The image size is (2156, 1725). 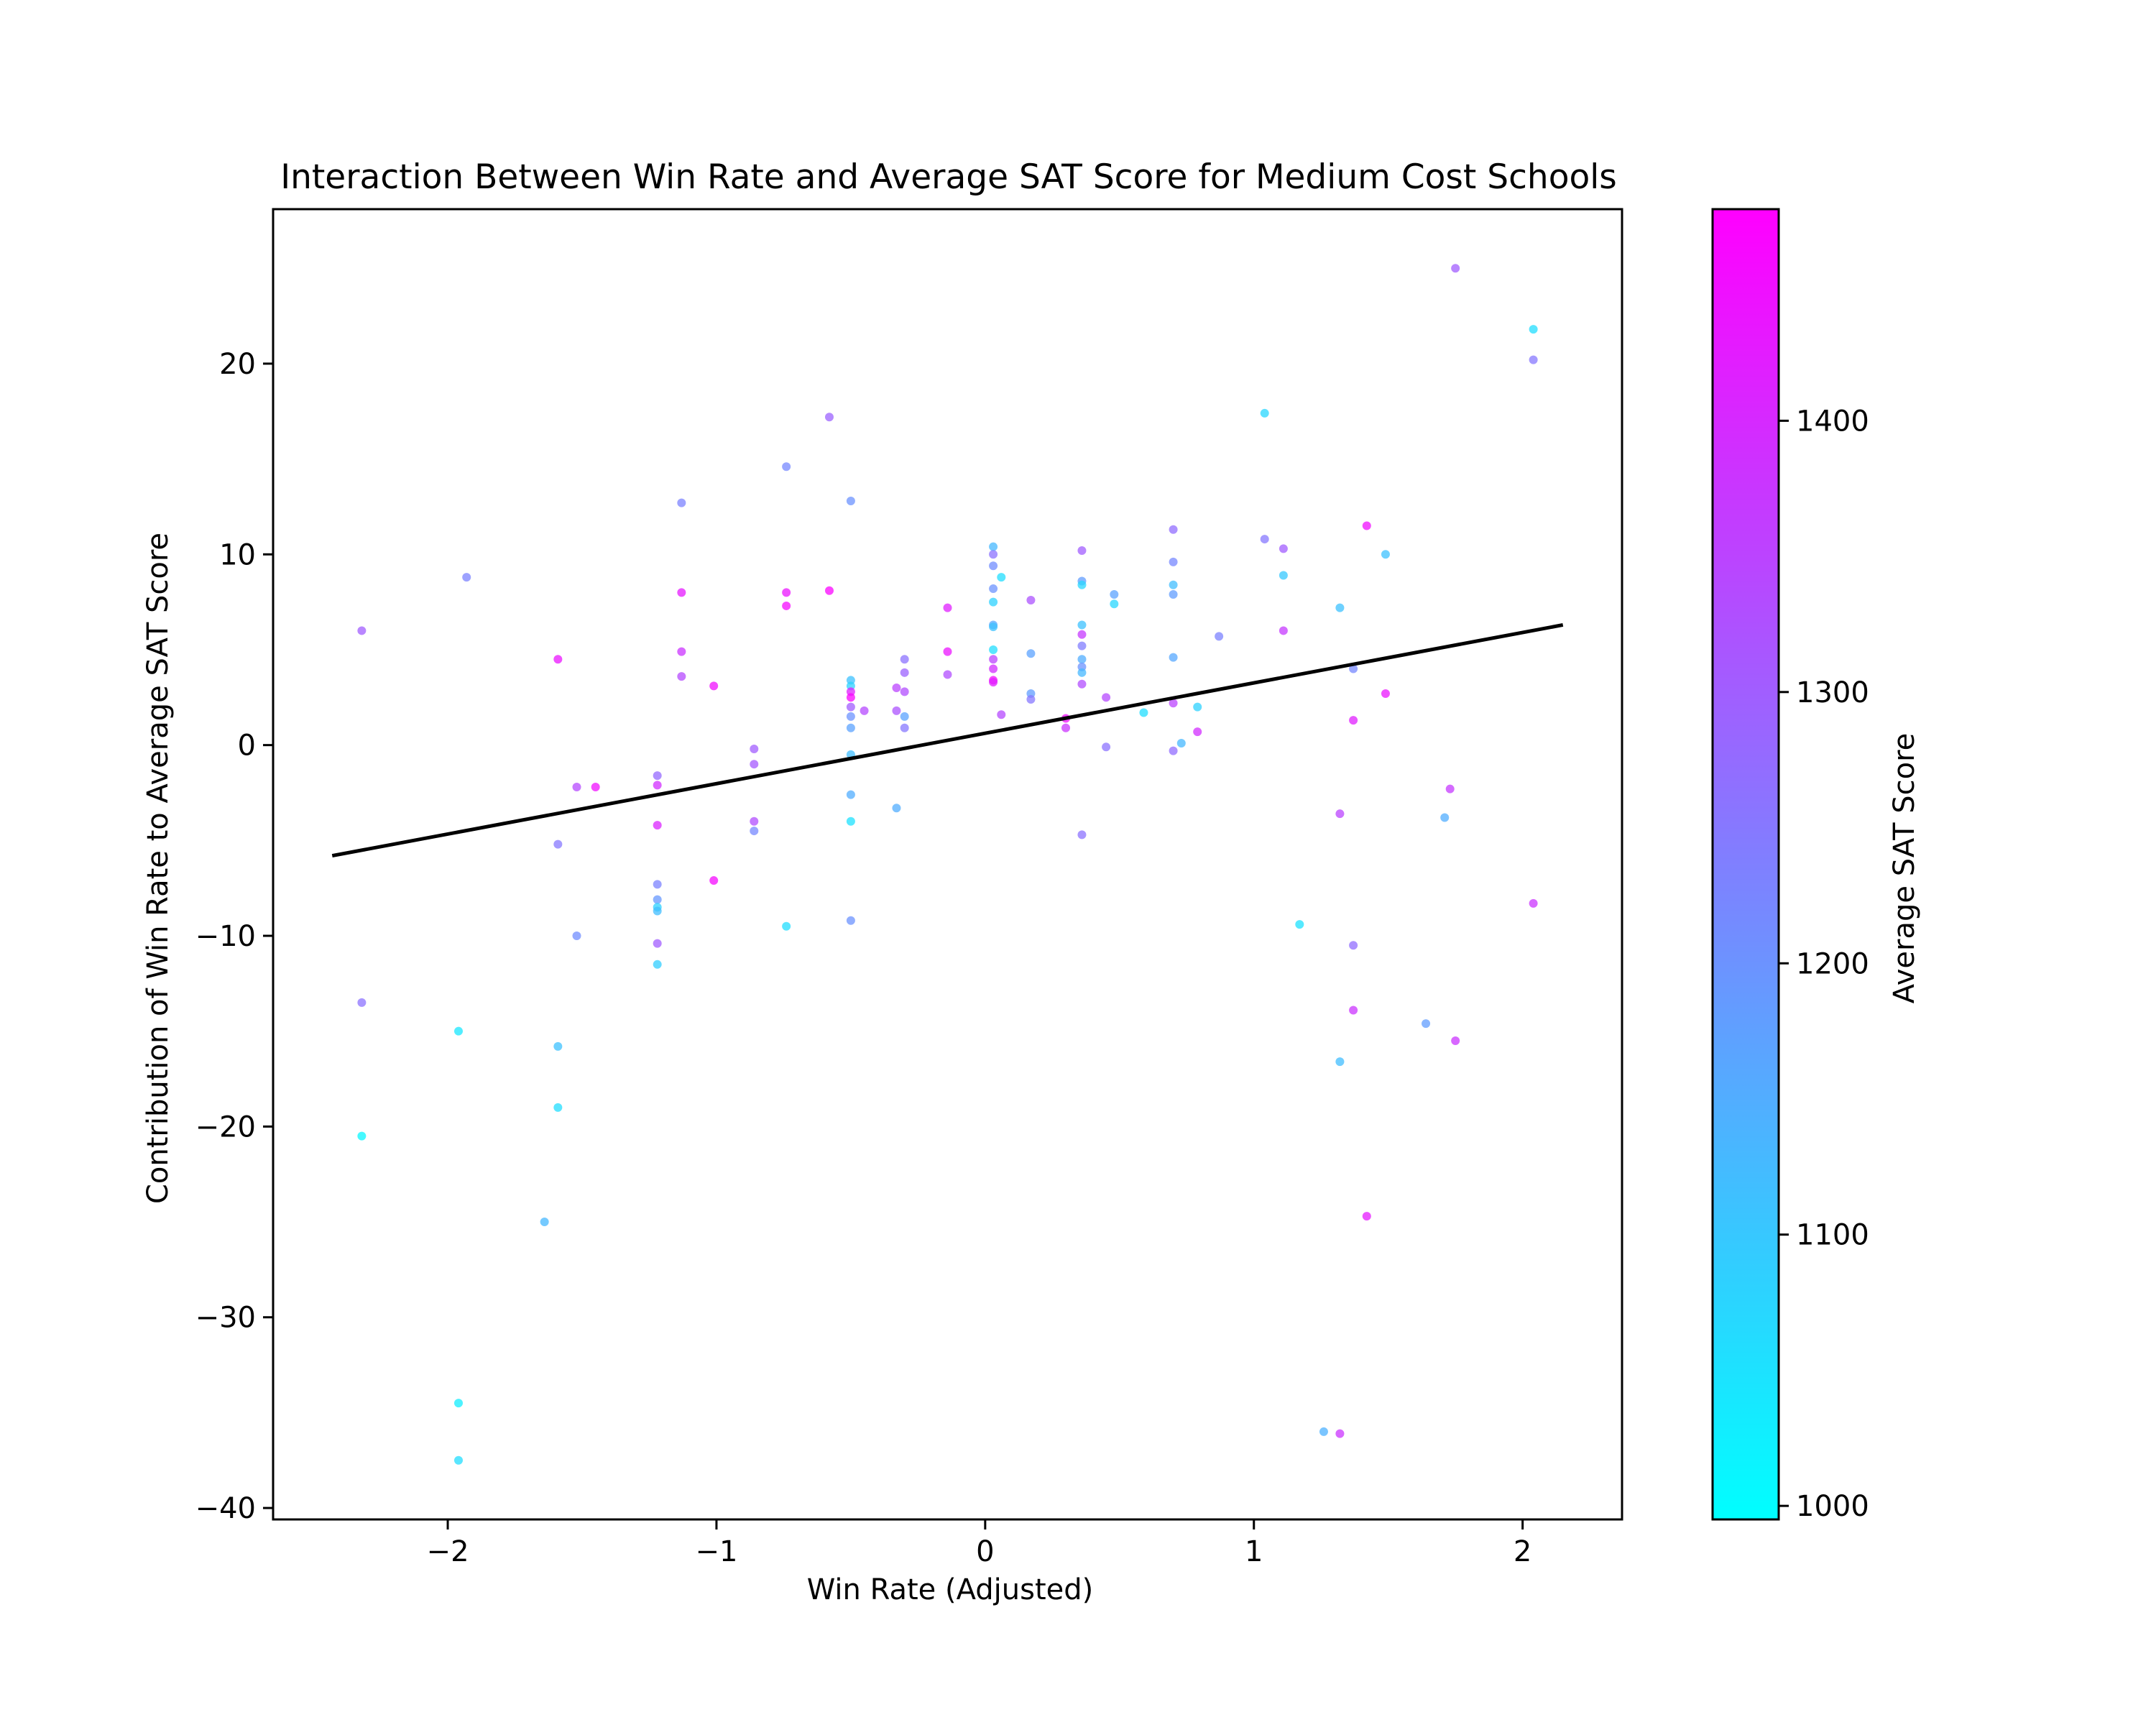 What do you see at coordinates (225, 1508) in the screenshot?
I see `y-tick-label: −40` at bounding box center [225, 1508].